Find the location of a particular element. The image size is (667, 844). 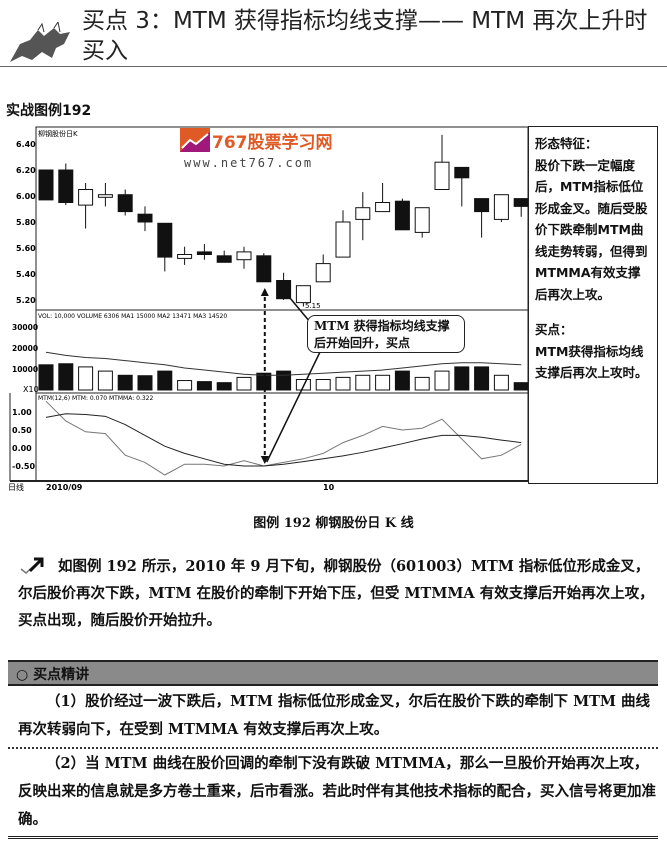

mtm-panel-frame is located at coordinates (282, 437).